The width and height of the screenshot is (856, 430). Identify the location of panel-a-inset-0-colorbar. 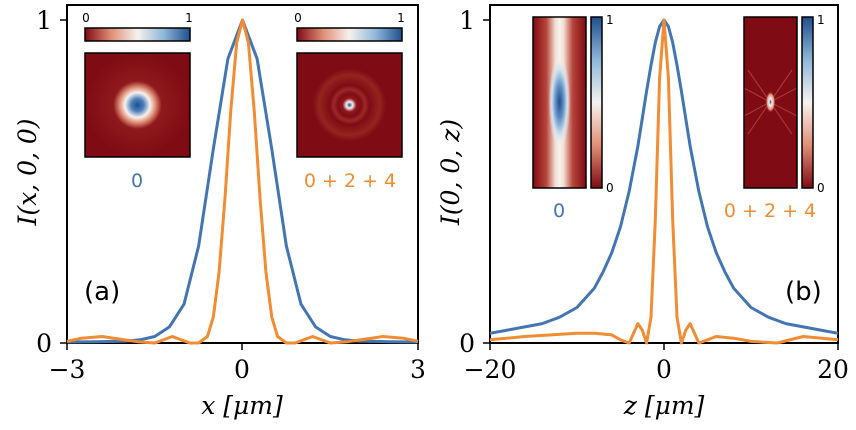
(137, 34).